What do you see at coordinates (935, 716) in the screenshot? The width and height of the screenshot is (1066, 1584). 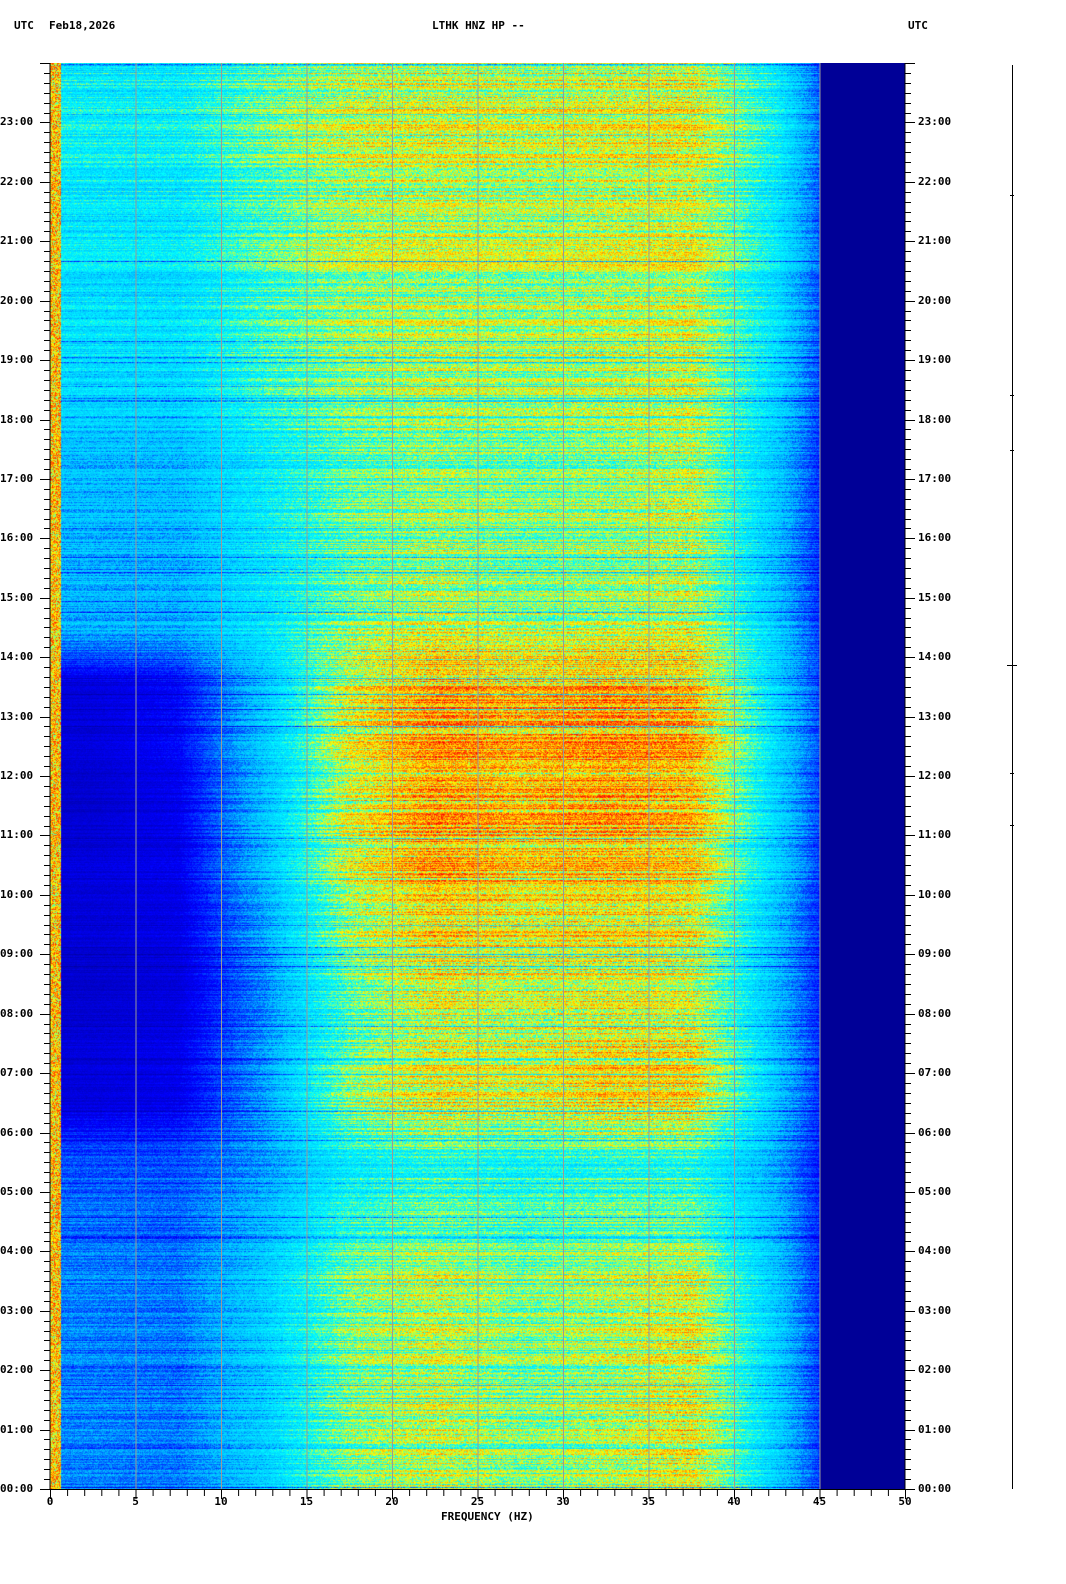 I see `y-tick-label-right: 13:00` at bounding box center [935, 716].